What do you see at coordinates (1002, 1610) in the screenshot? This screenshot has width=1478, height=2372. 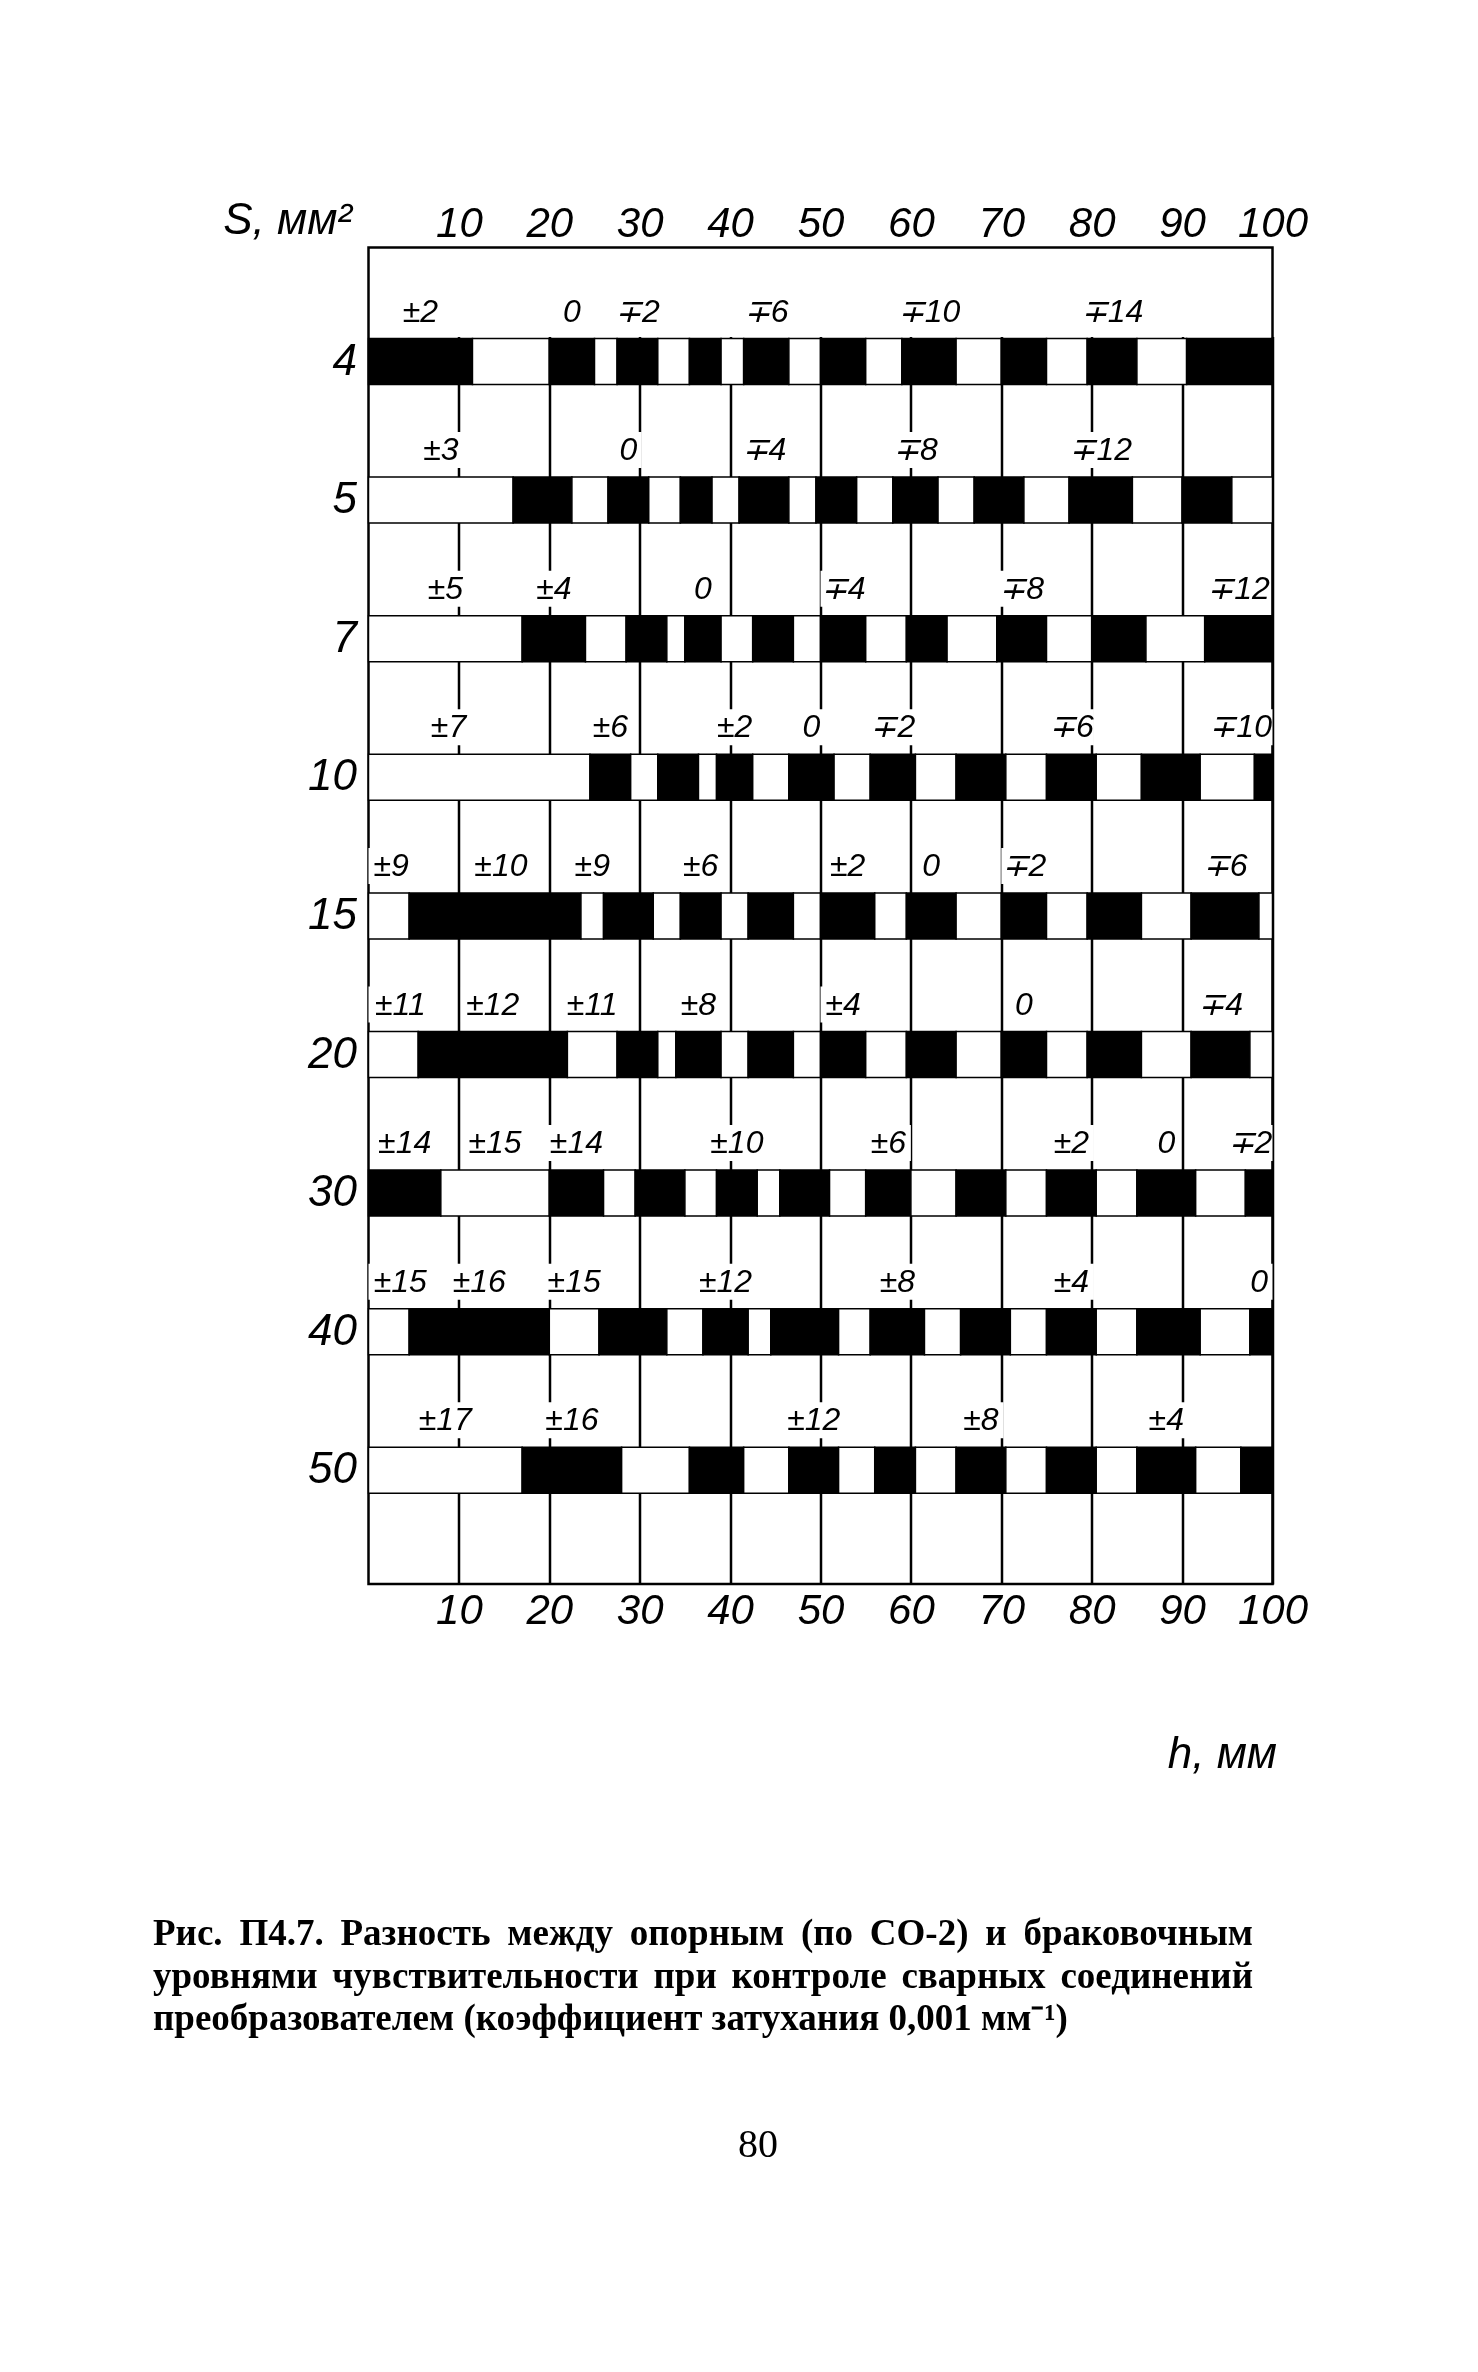 I see `x2-tick-label: 70` at bounding box center [1002, 1610].